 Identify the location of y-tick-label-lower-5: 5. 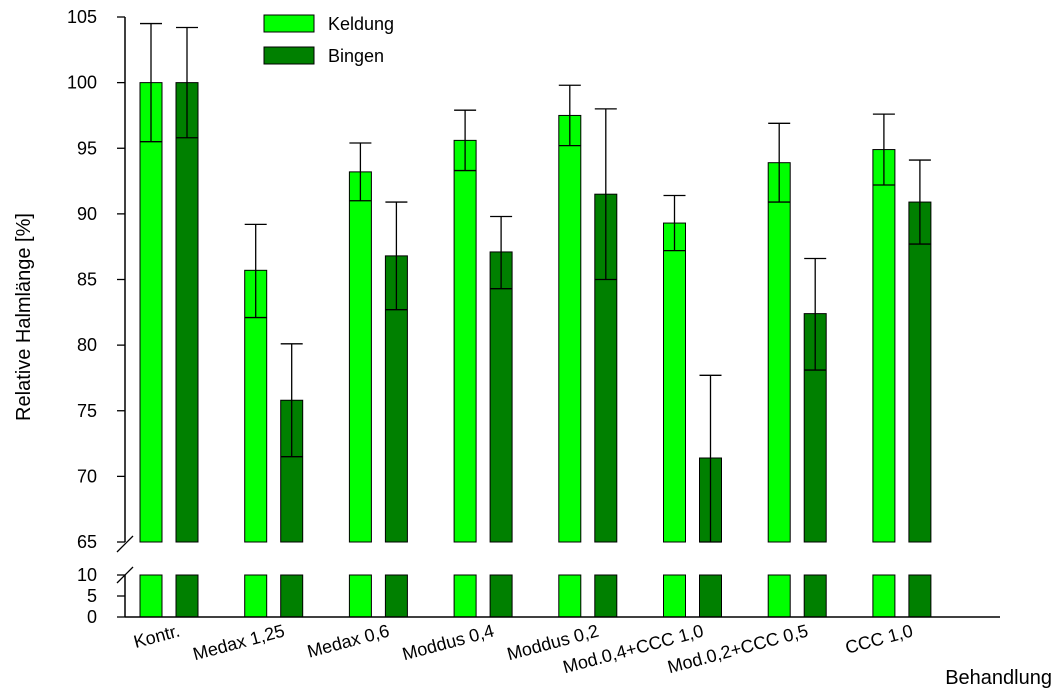
(92, 596).